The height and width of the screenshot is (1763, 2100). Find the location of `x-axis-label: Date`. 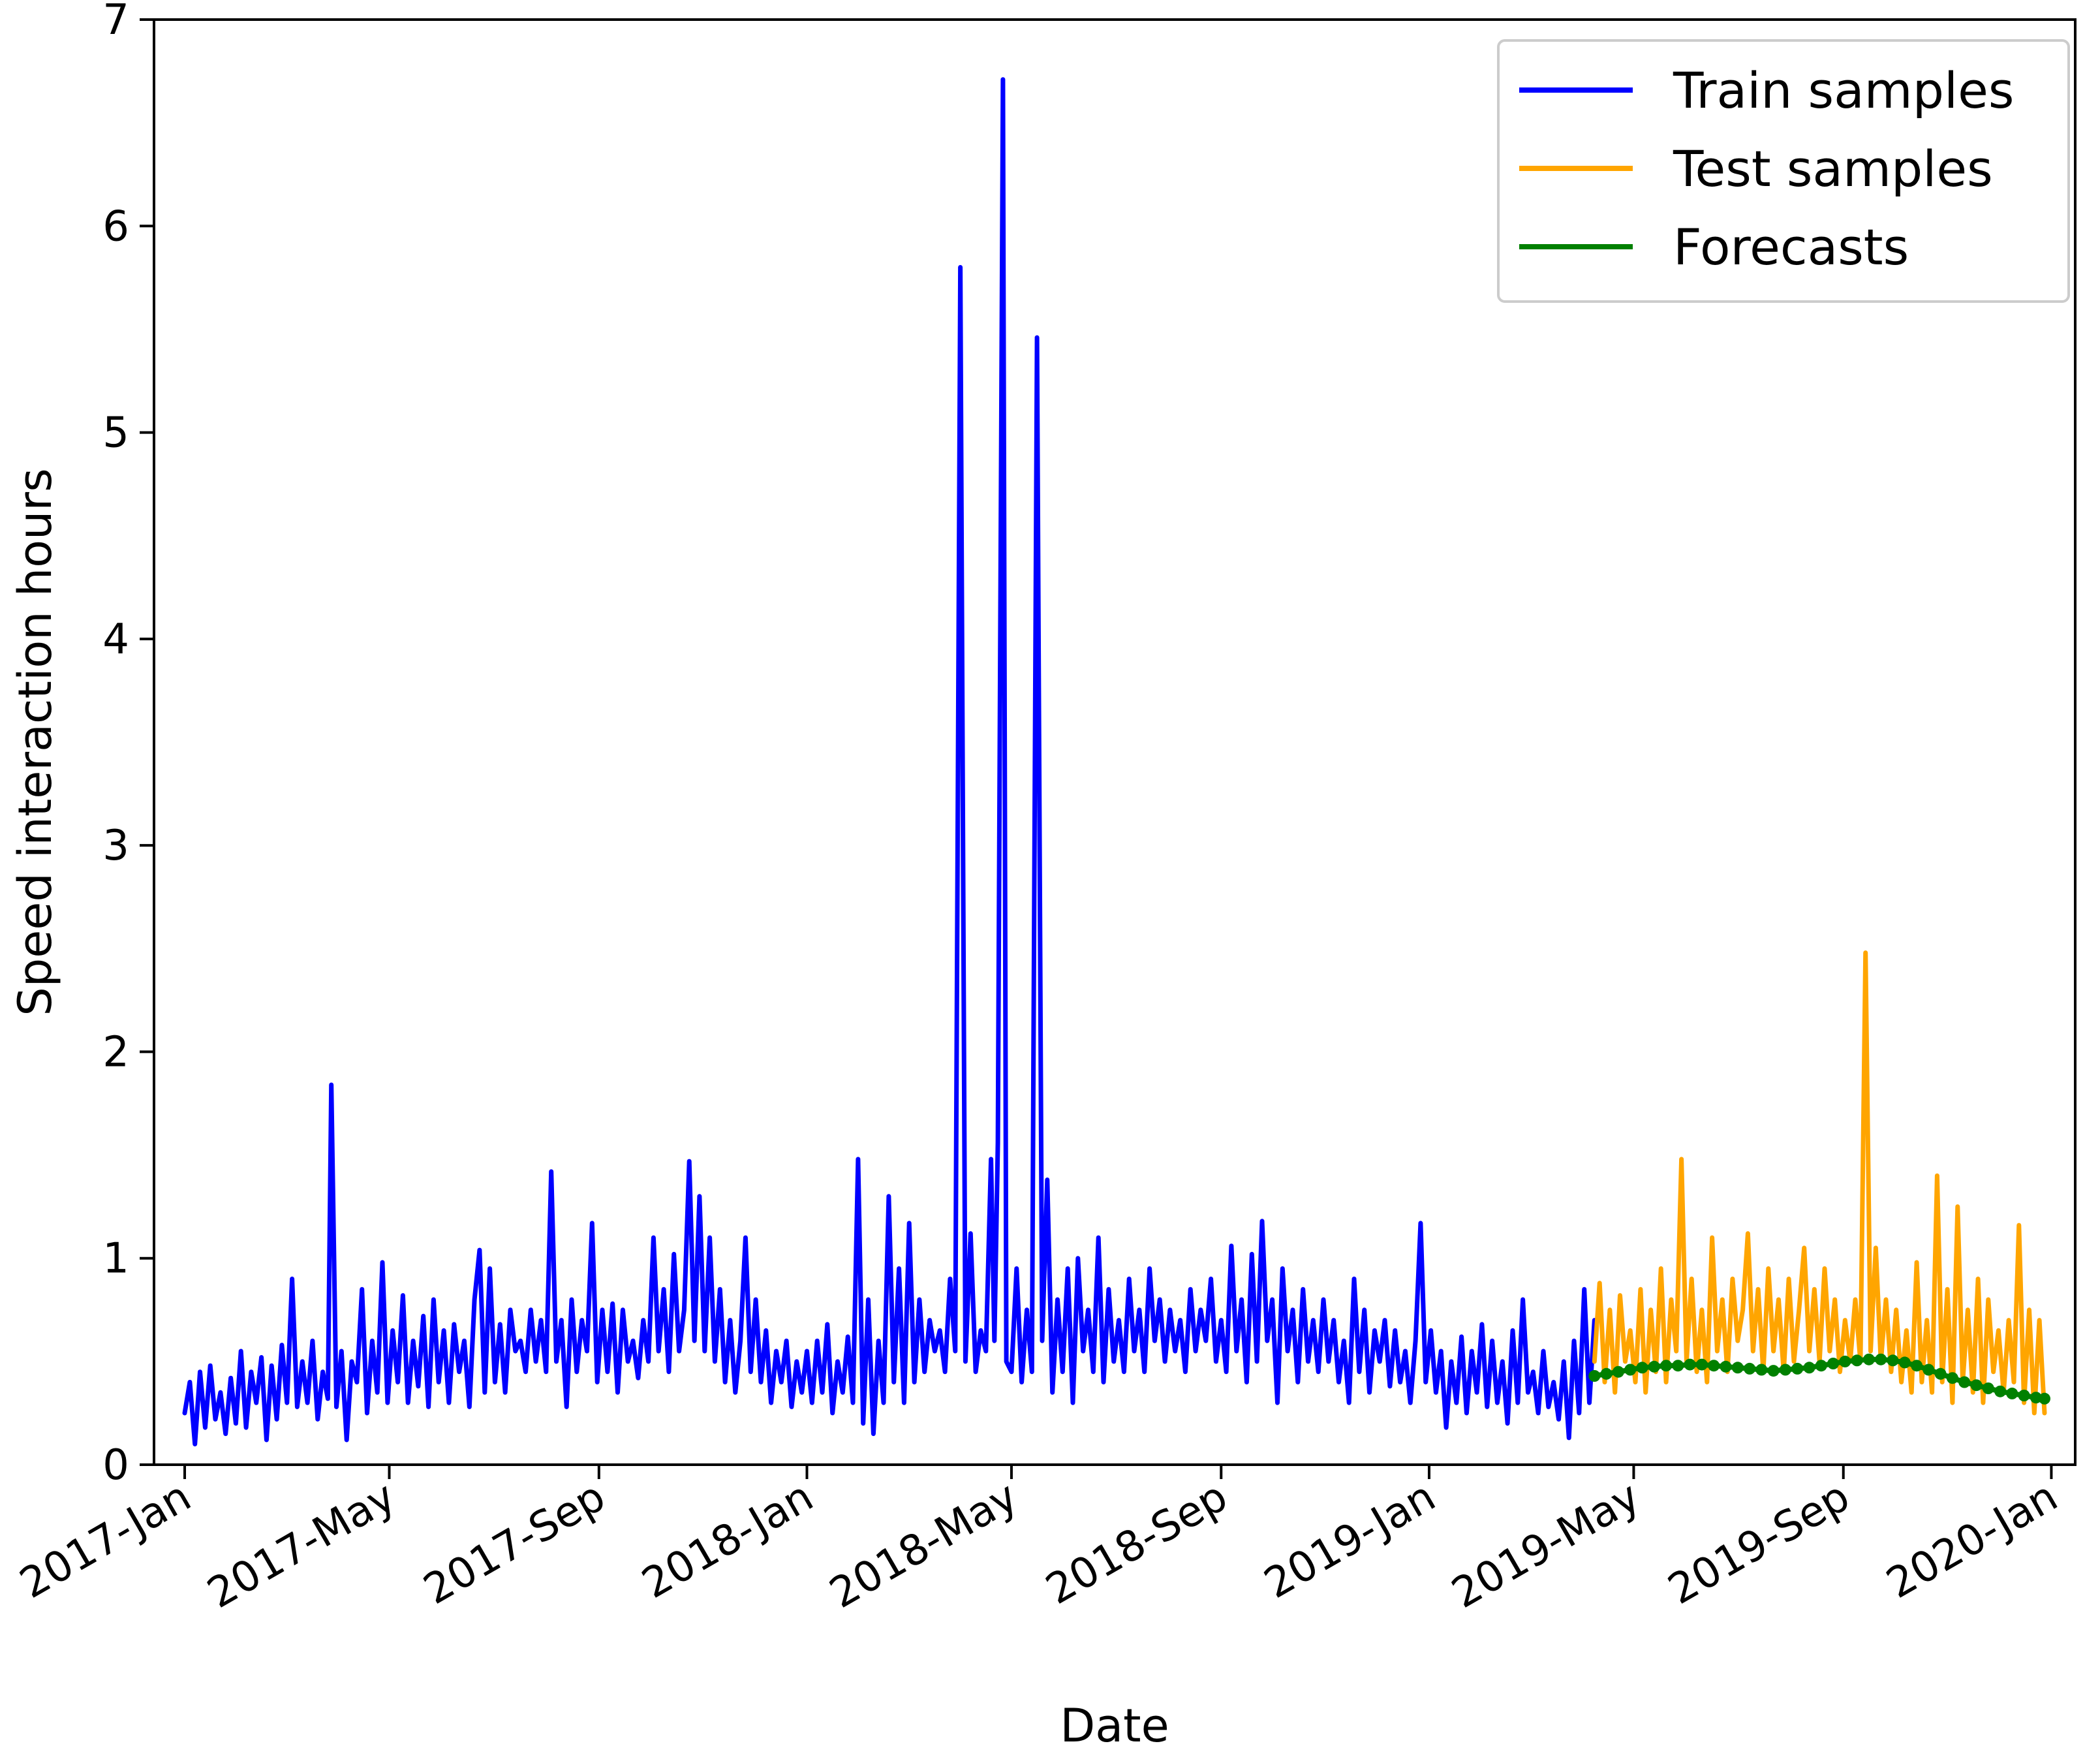

x-axis-label: Date is located at coordinates (1114, 1726).